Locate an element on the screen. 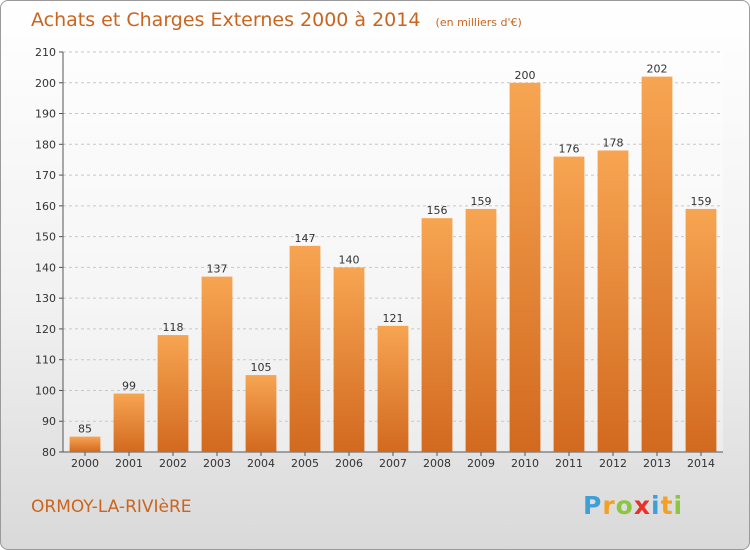  data-label-2003: 137 is located at coordinates (217, 269).